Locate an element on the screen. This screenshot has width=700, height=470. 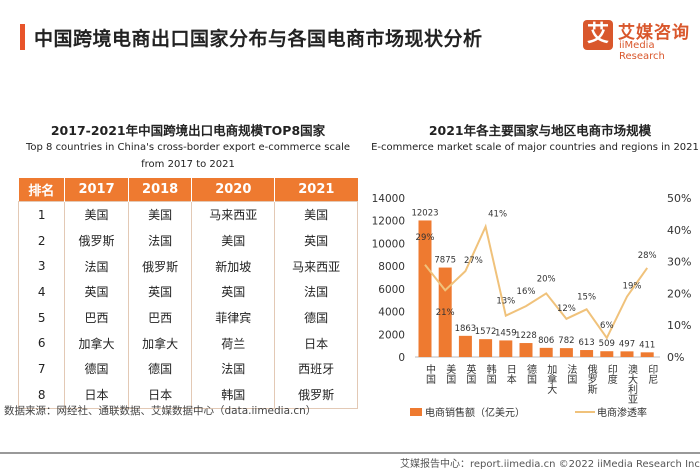
table-cell: 8 is located at coordinates (42, 394).